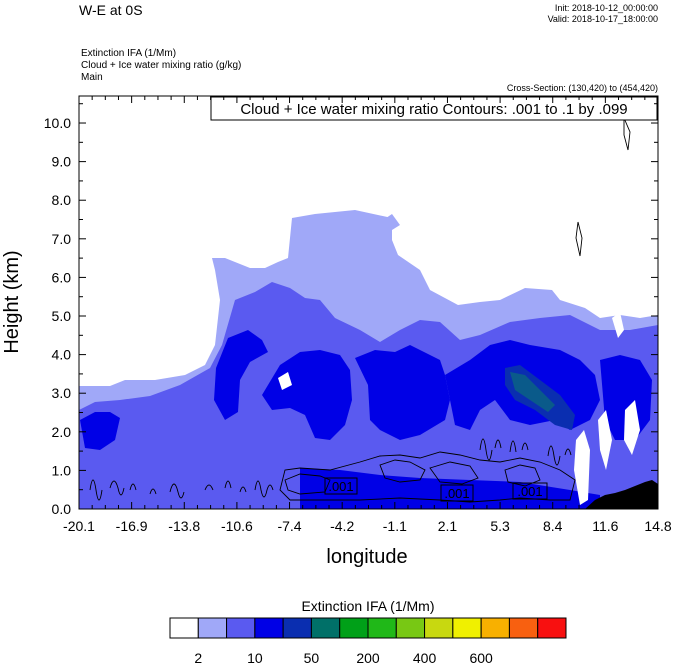 The image size is (674, 667). Describe the element at coordinates (62, 393) in the screenshot. I see `y-tick-label: 3.0` at that location.